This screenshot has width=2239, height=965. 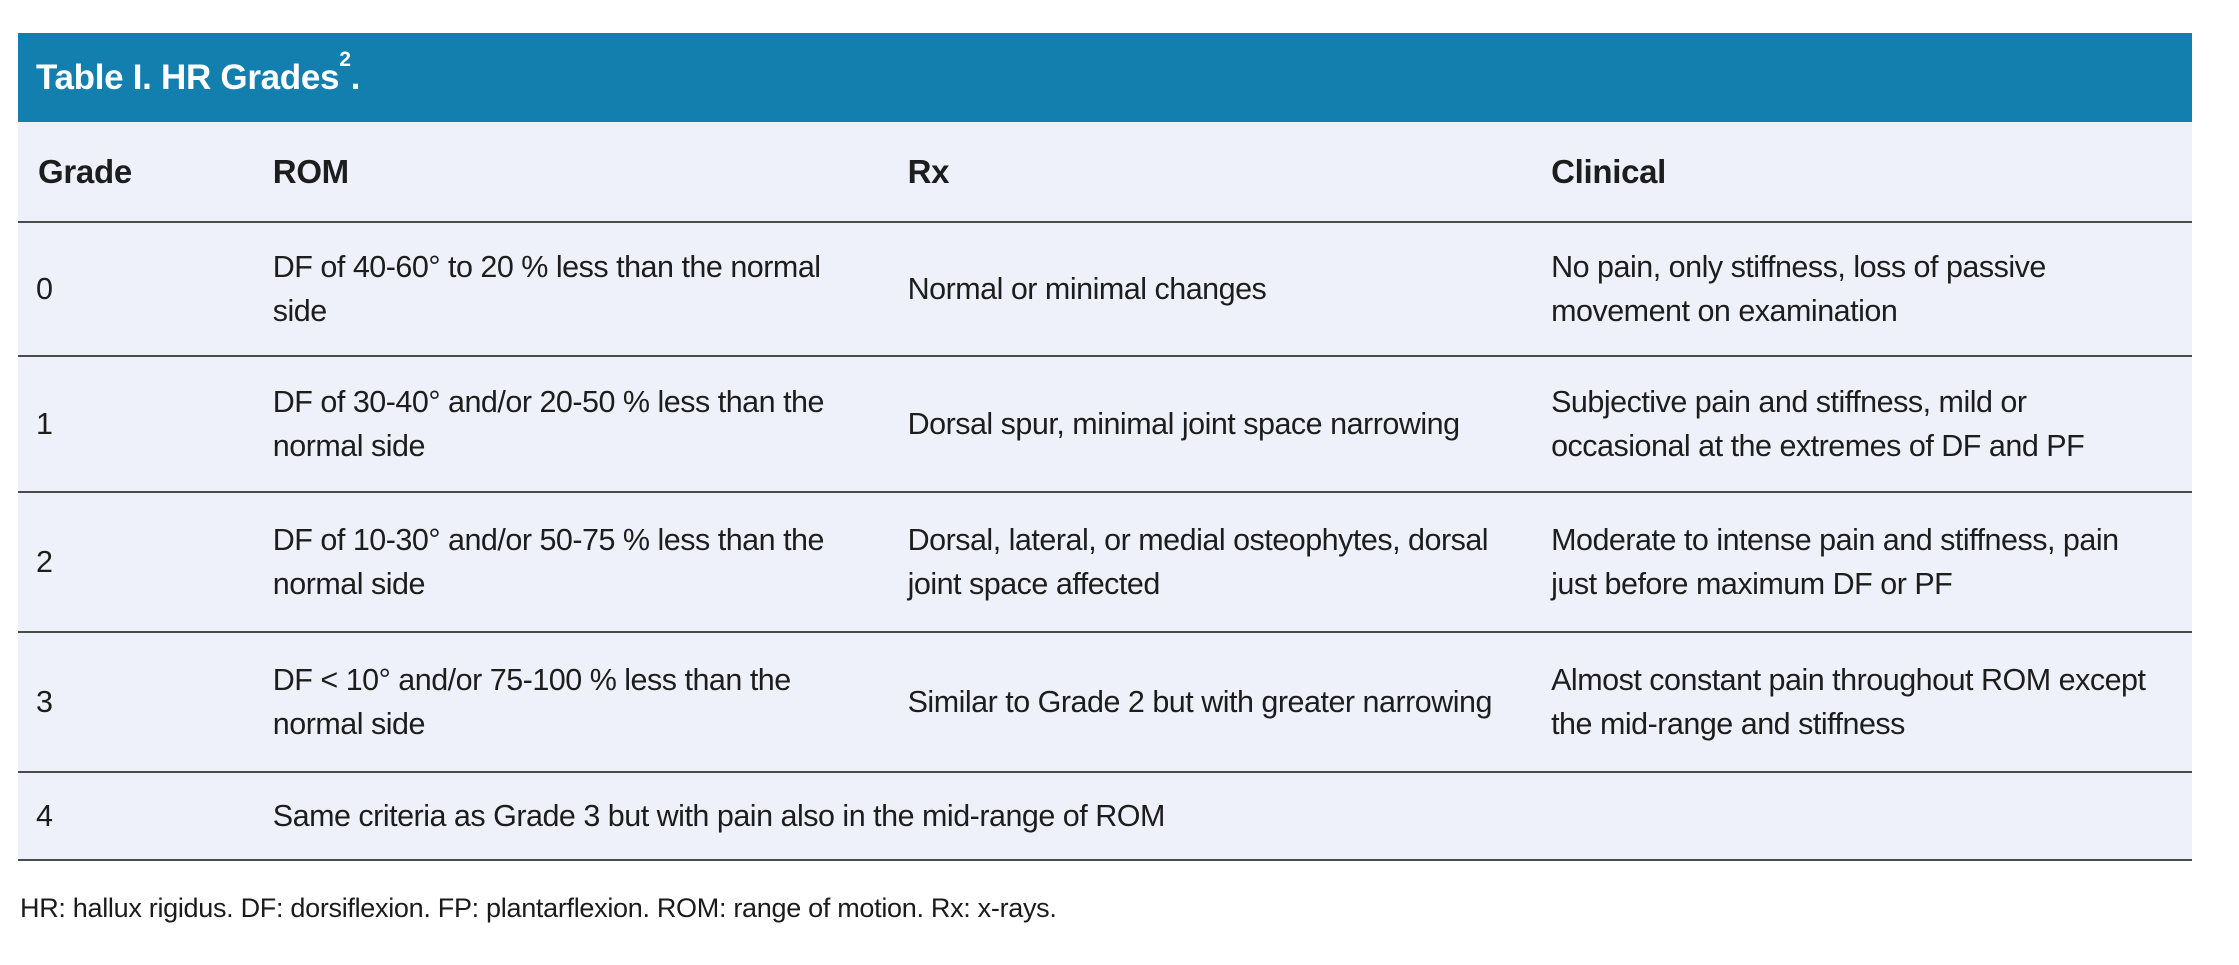 I want to click on grade-value: 4, so click(x=135, y=816).